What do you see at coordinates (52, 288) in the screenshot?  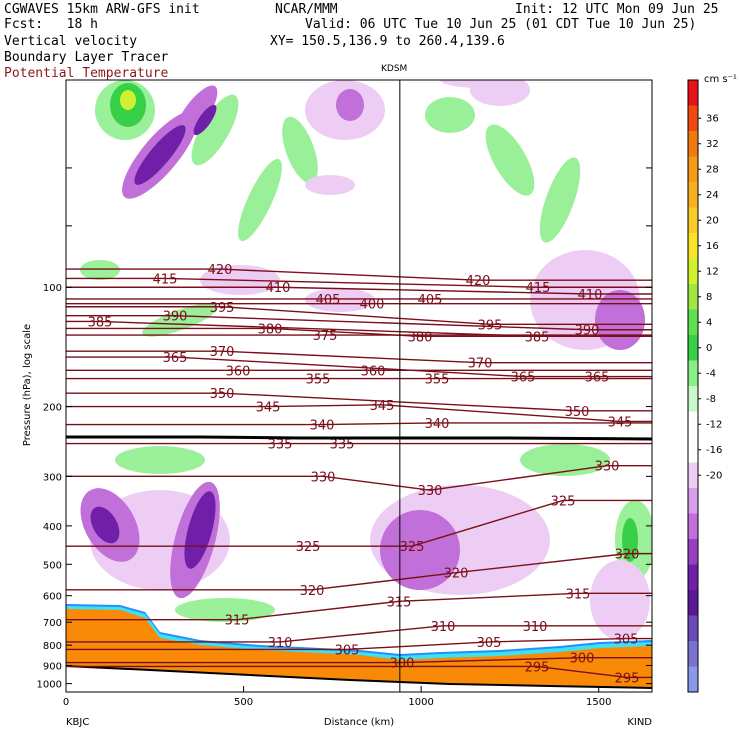 I see `y-tick-label: 100` at bounding box center [52, 288].